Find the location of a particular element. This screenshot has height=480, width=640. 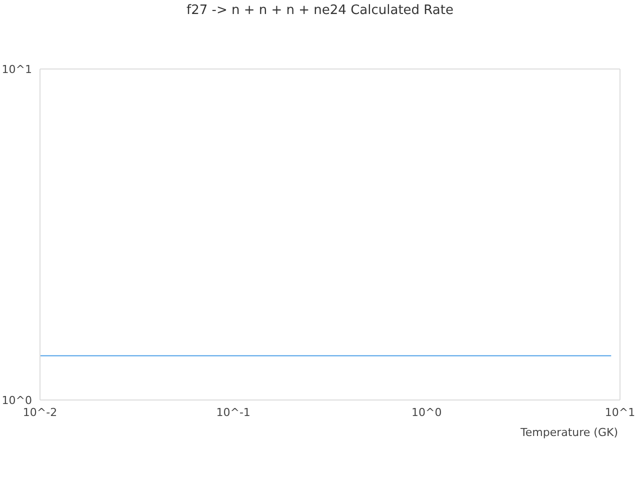

x-axis-title: Temperature (GK) is located at coordinates (569, 432).